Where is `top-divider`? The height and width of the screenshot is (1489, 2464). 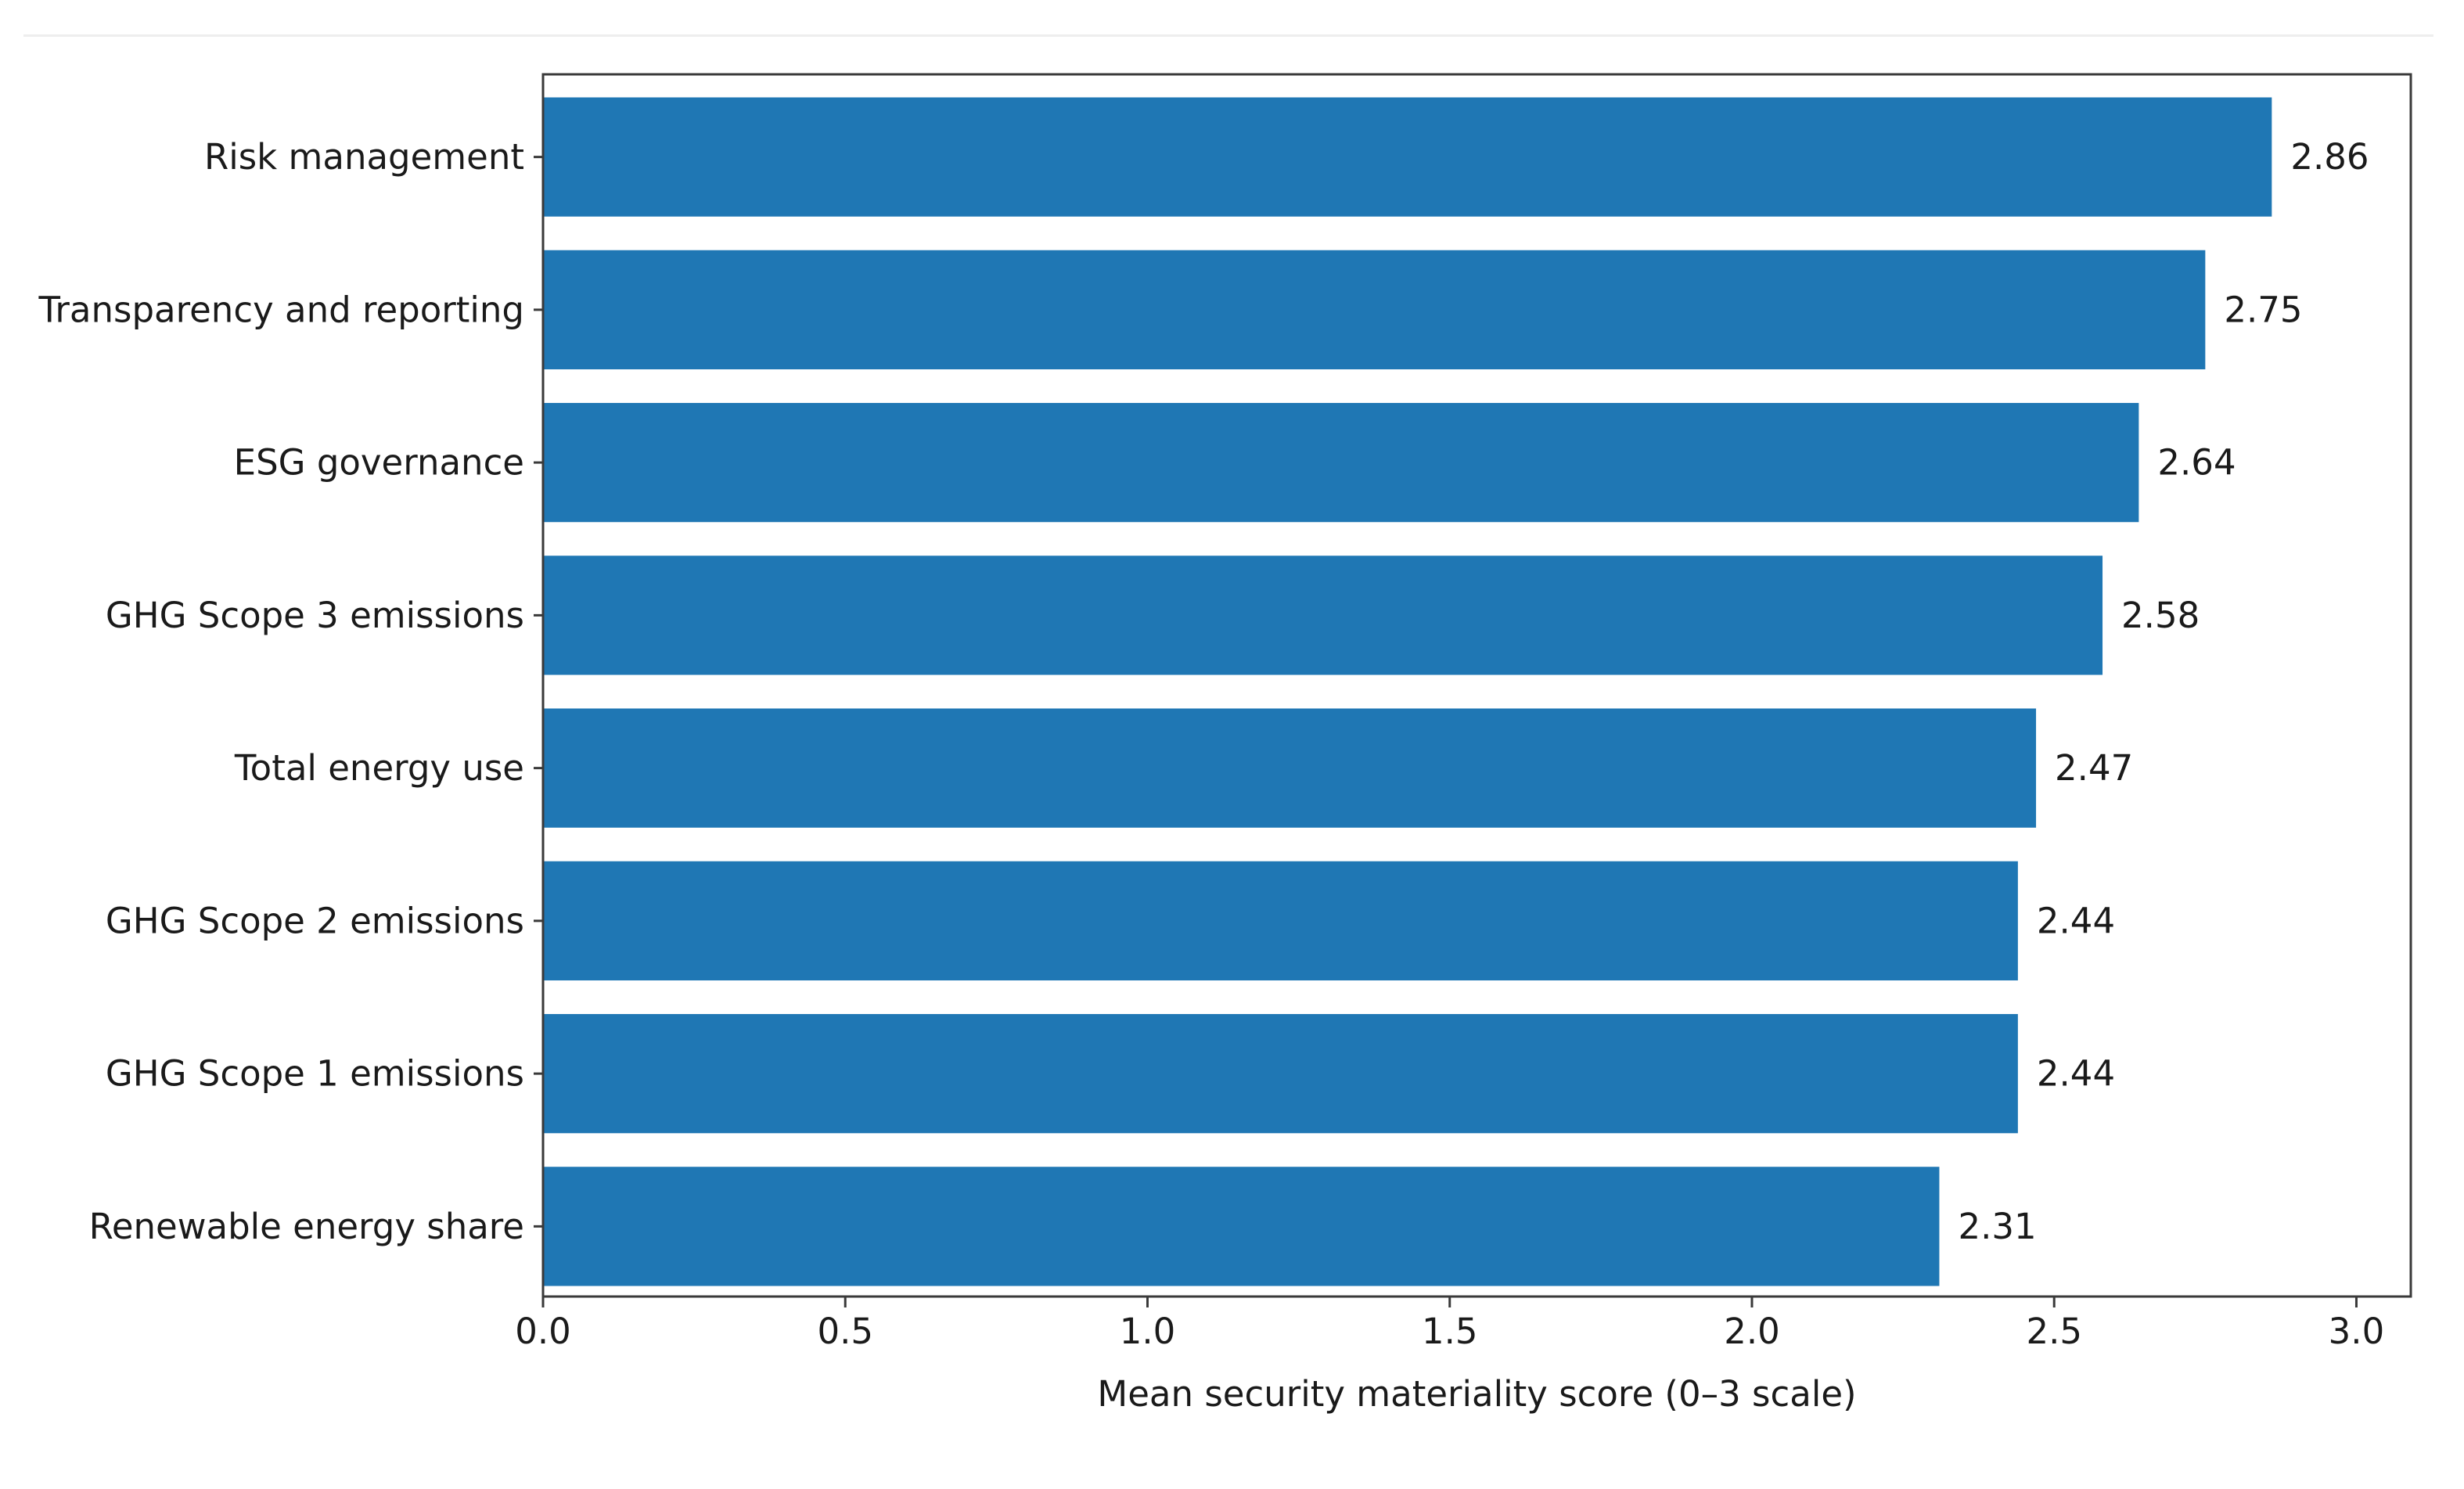 top-divider is located at coordinates (1228, 35).